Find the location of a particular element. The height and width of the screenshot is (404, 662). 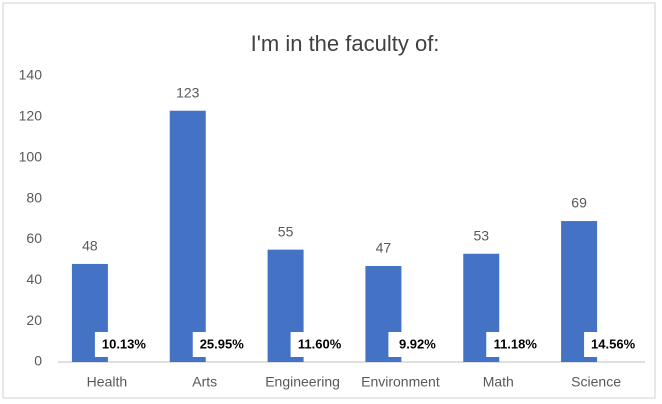

y-tick-label: 20 is located at coordinates (34, 320).